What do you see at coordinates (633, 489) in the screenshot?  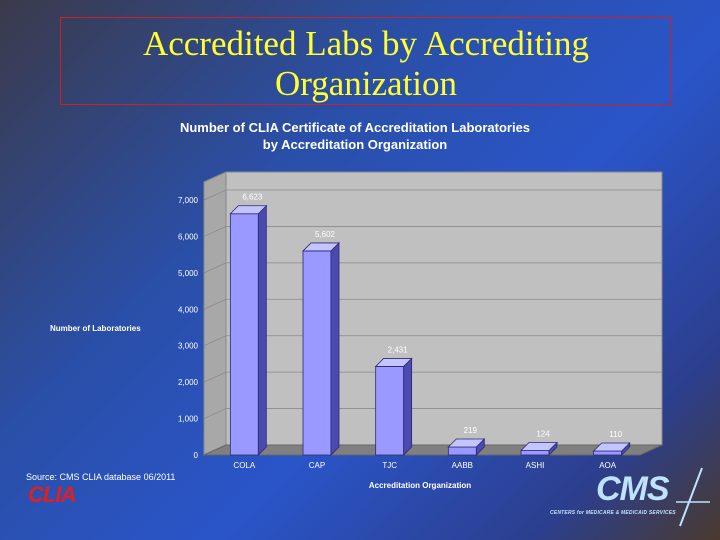 I see `cms-logo: CMS` at bounding box center [633, 489].